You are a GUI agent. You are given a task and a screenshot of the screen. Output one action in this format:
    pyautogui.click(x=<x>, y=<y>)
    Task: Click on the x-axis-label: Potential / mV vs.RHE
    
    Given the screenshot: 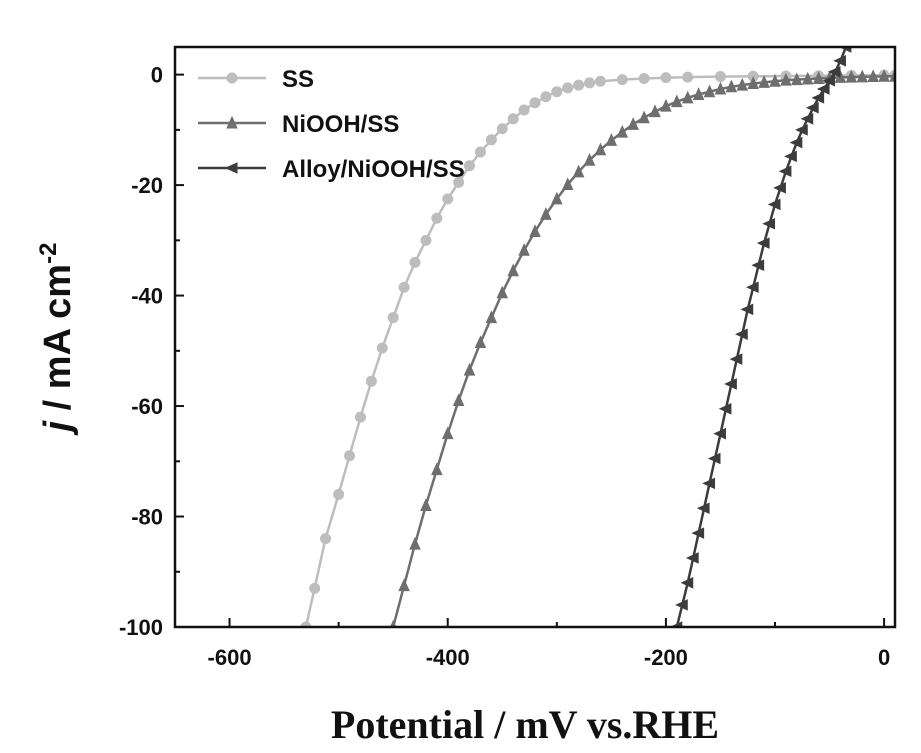 What is the action you would take?
    pyautogui.click(x=525, y=724)
    